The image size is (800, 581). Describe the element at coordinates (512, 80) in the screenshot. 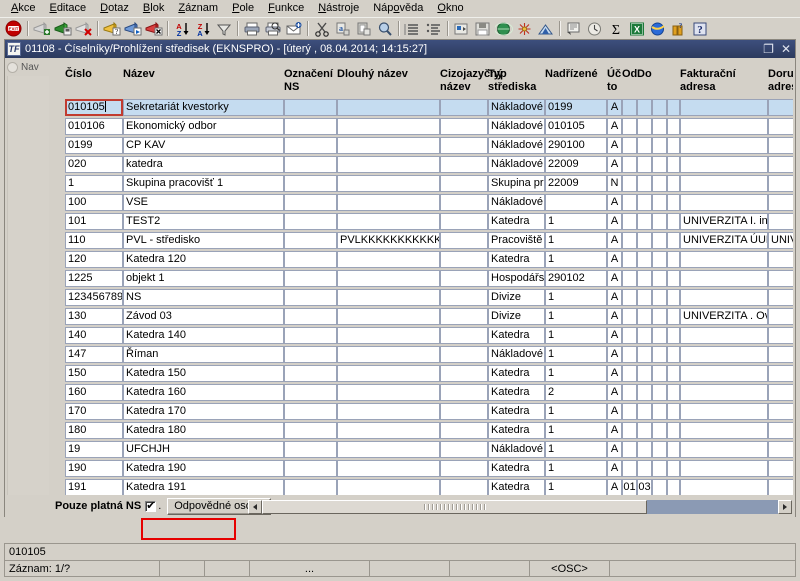

I see `column-header-typ_strediska: Typ střediska` at that location.